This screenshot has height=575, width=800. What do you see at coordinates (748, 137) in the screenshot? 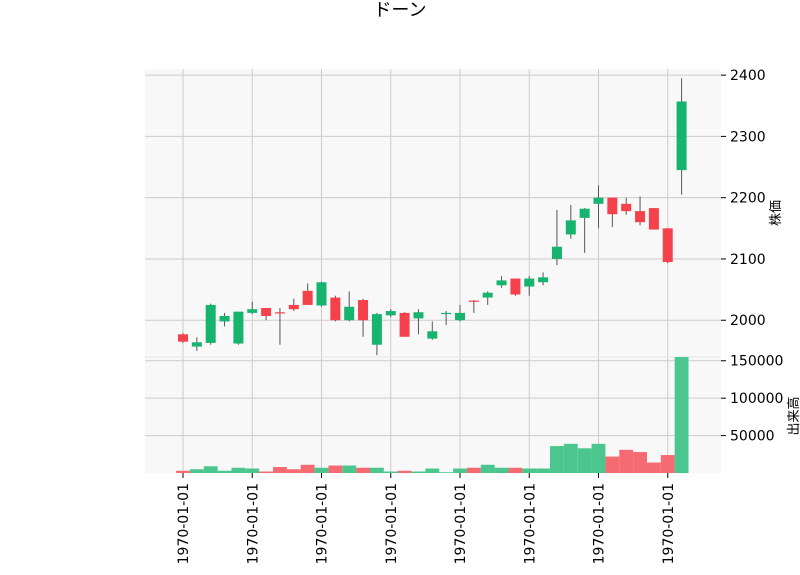
I see `price-tick-label: 2300` at bounding box center [748, 137].